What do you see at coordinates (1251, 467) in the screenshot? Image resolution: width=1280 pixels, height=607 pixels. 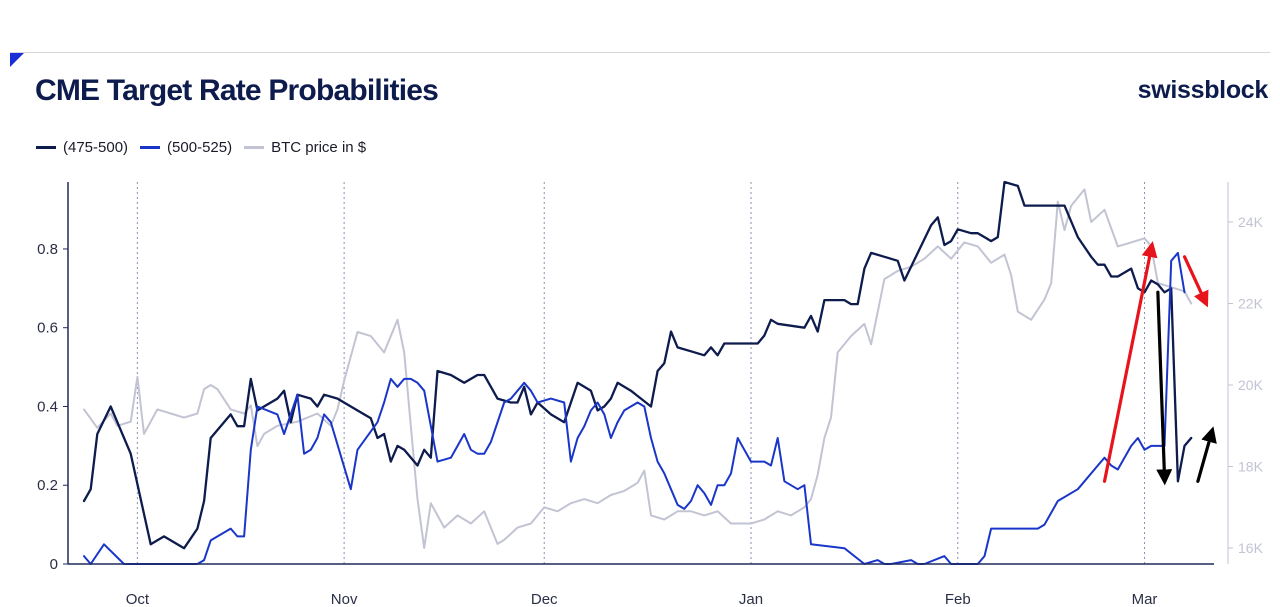 I see `y2-tick-label: 18K` at bounding box center [1251, 467].